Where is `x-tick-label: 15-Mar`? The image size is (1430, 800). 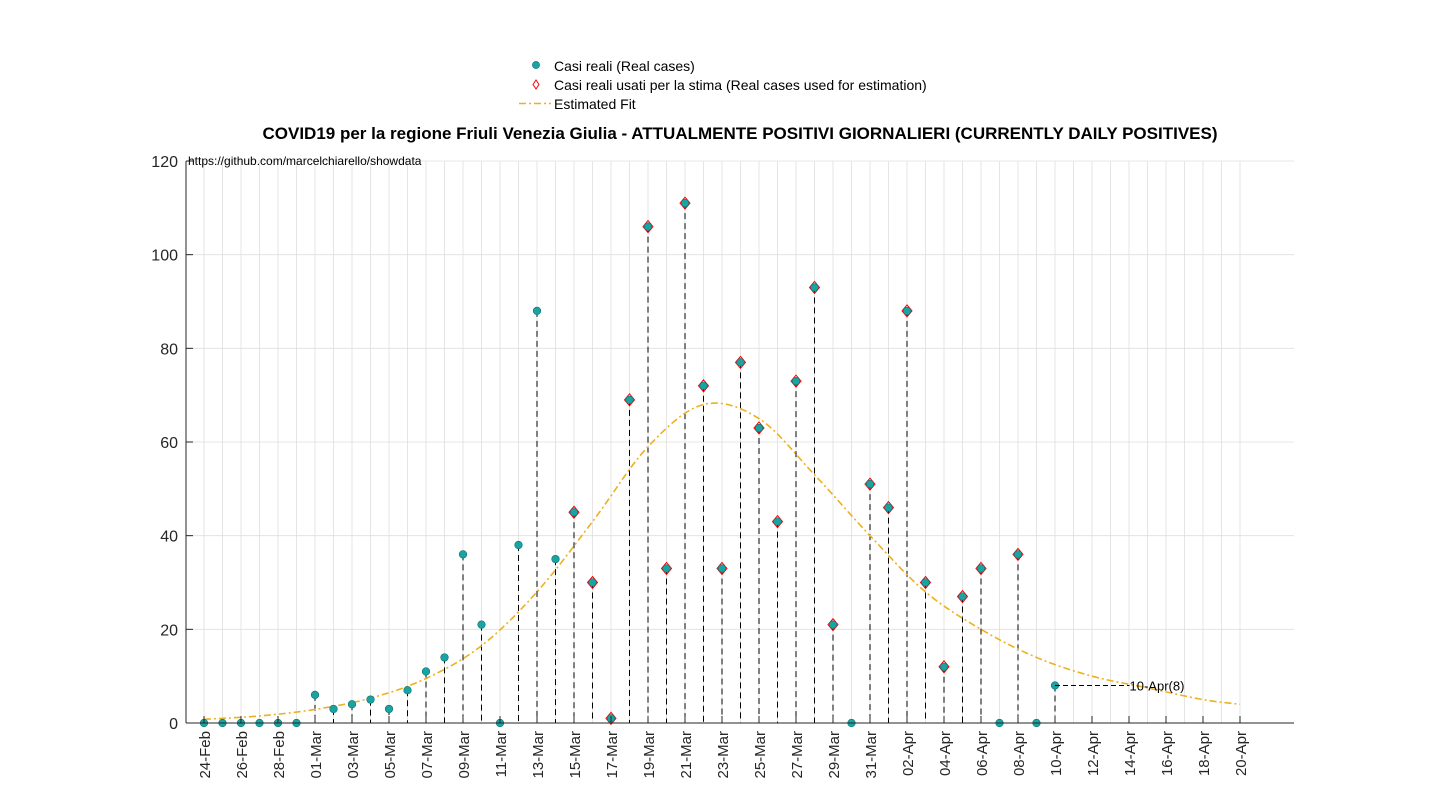
x-tick-label: 15-Mar is located at coordinates (575, 755).